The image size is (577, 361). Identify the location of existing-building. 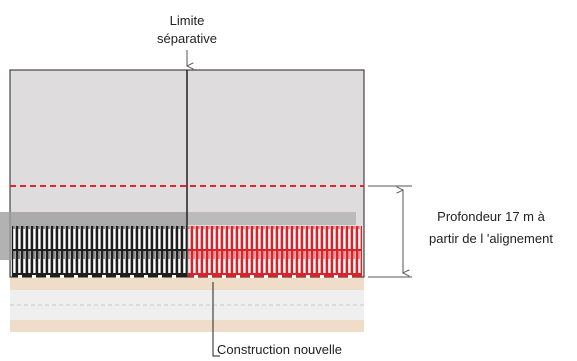
(99, 251).